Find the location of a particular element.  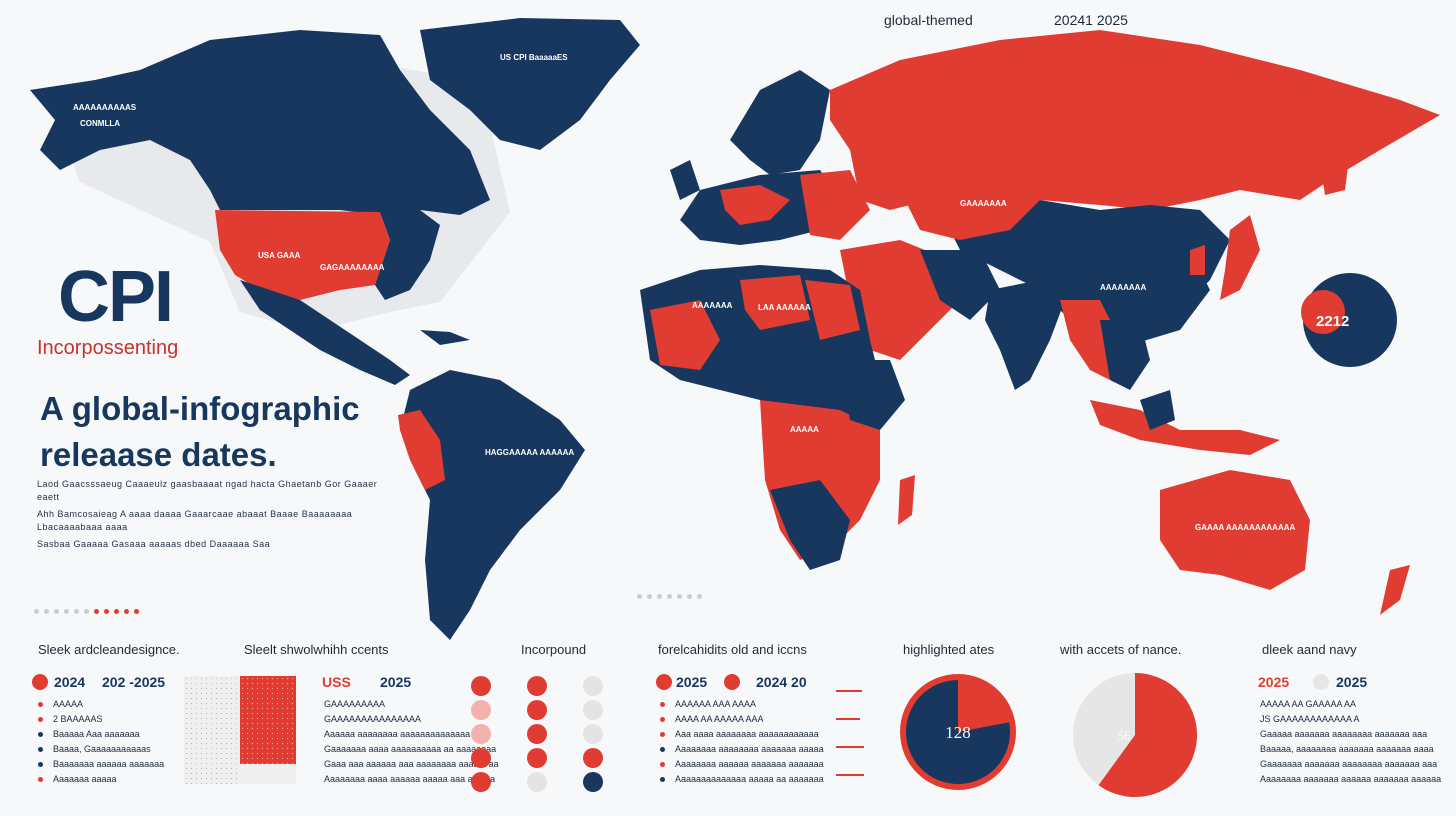

legend2-lines-item: GAAAAAAAAAAAAAAA is located at coordinates (411, 719).